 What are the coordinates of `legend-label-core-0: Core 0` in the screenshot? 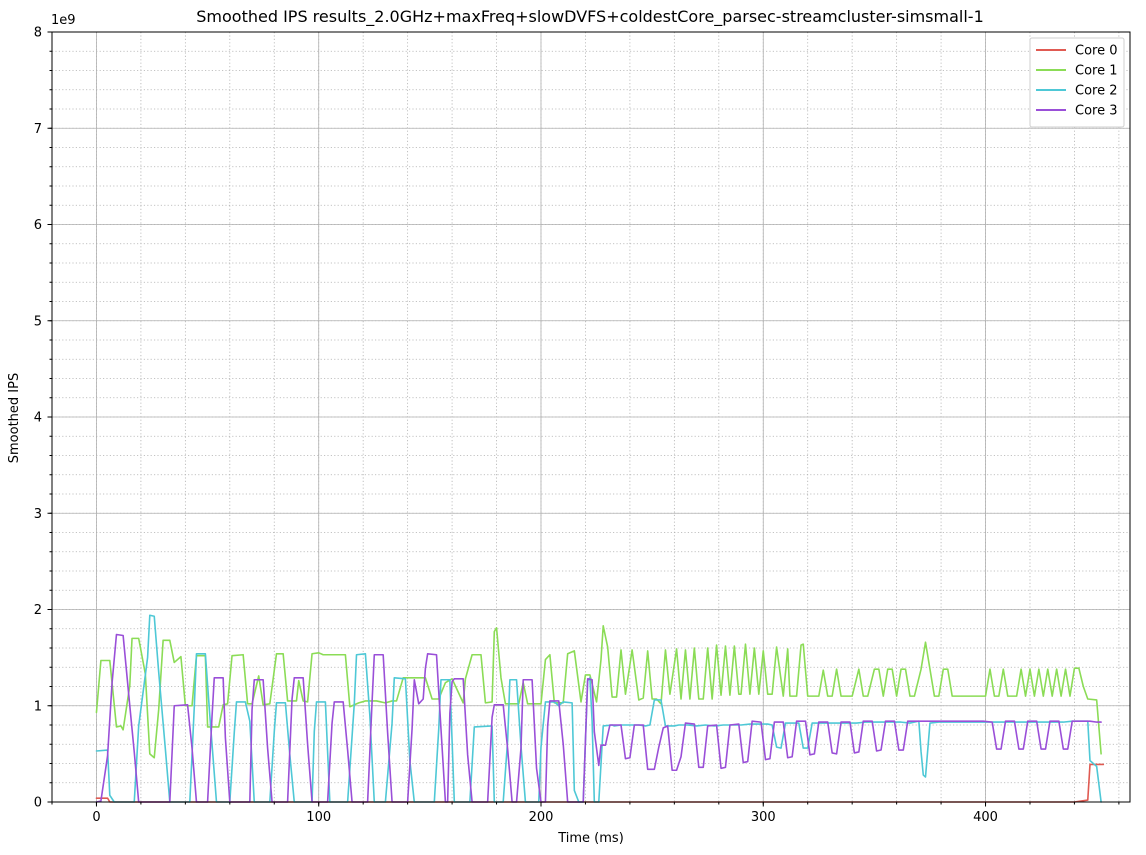 It's located at (1096, 51).